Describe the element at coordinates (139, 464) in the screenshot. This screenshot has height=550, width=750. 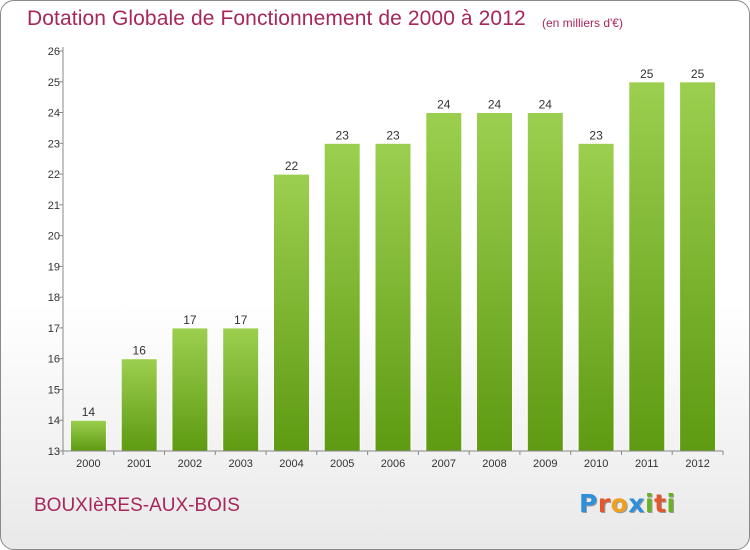
I see `x-tick-label: 2001` at that location.